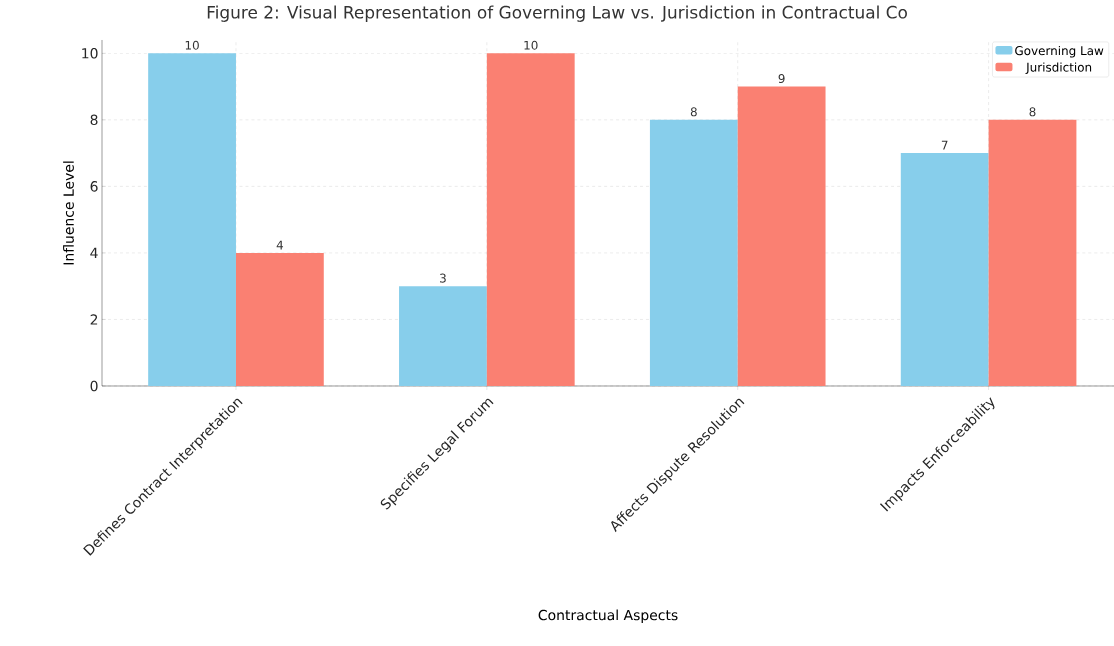 The image size is (1114, 646). I want to click on chart-title: Figure 2: Visual Representation of Governing Law vs. Jurisdiction in Contractual Co, so click(557, 13).